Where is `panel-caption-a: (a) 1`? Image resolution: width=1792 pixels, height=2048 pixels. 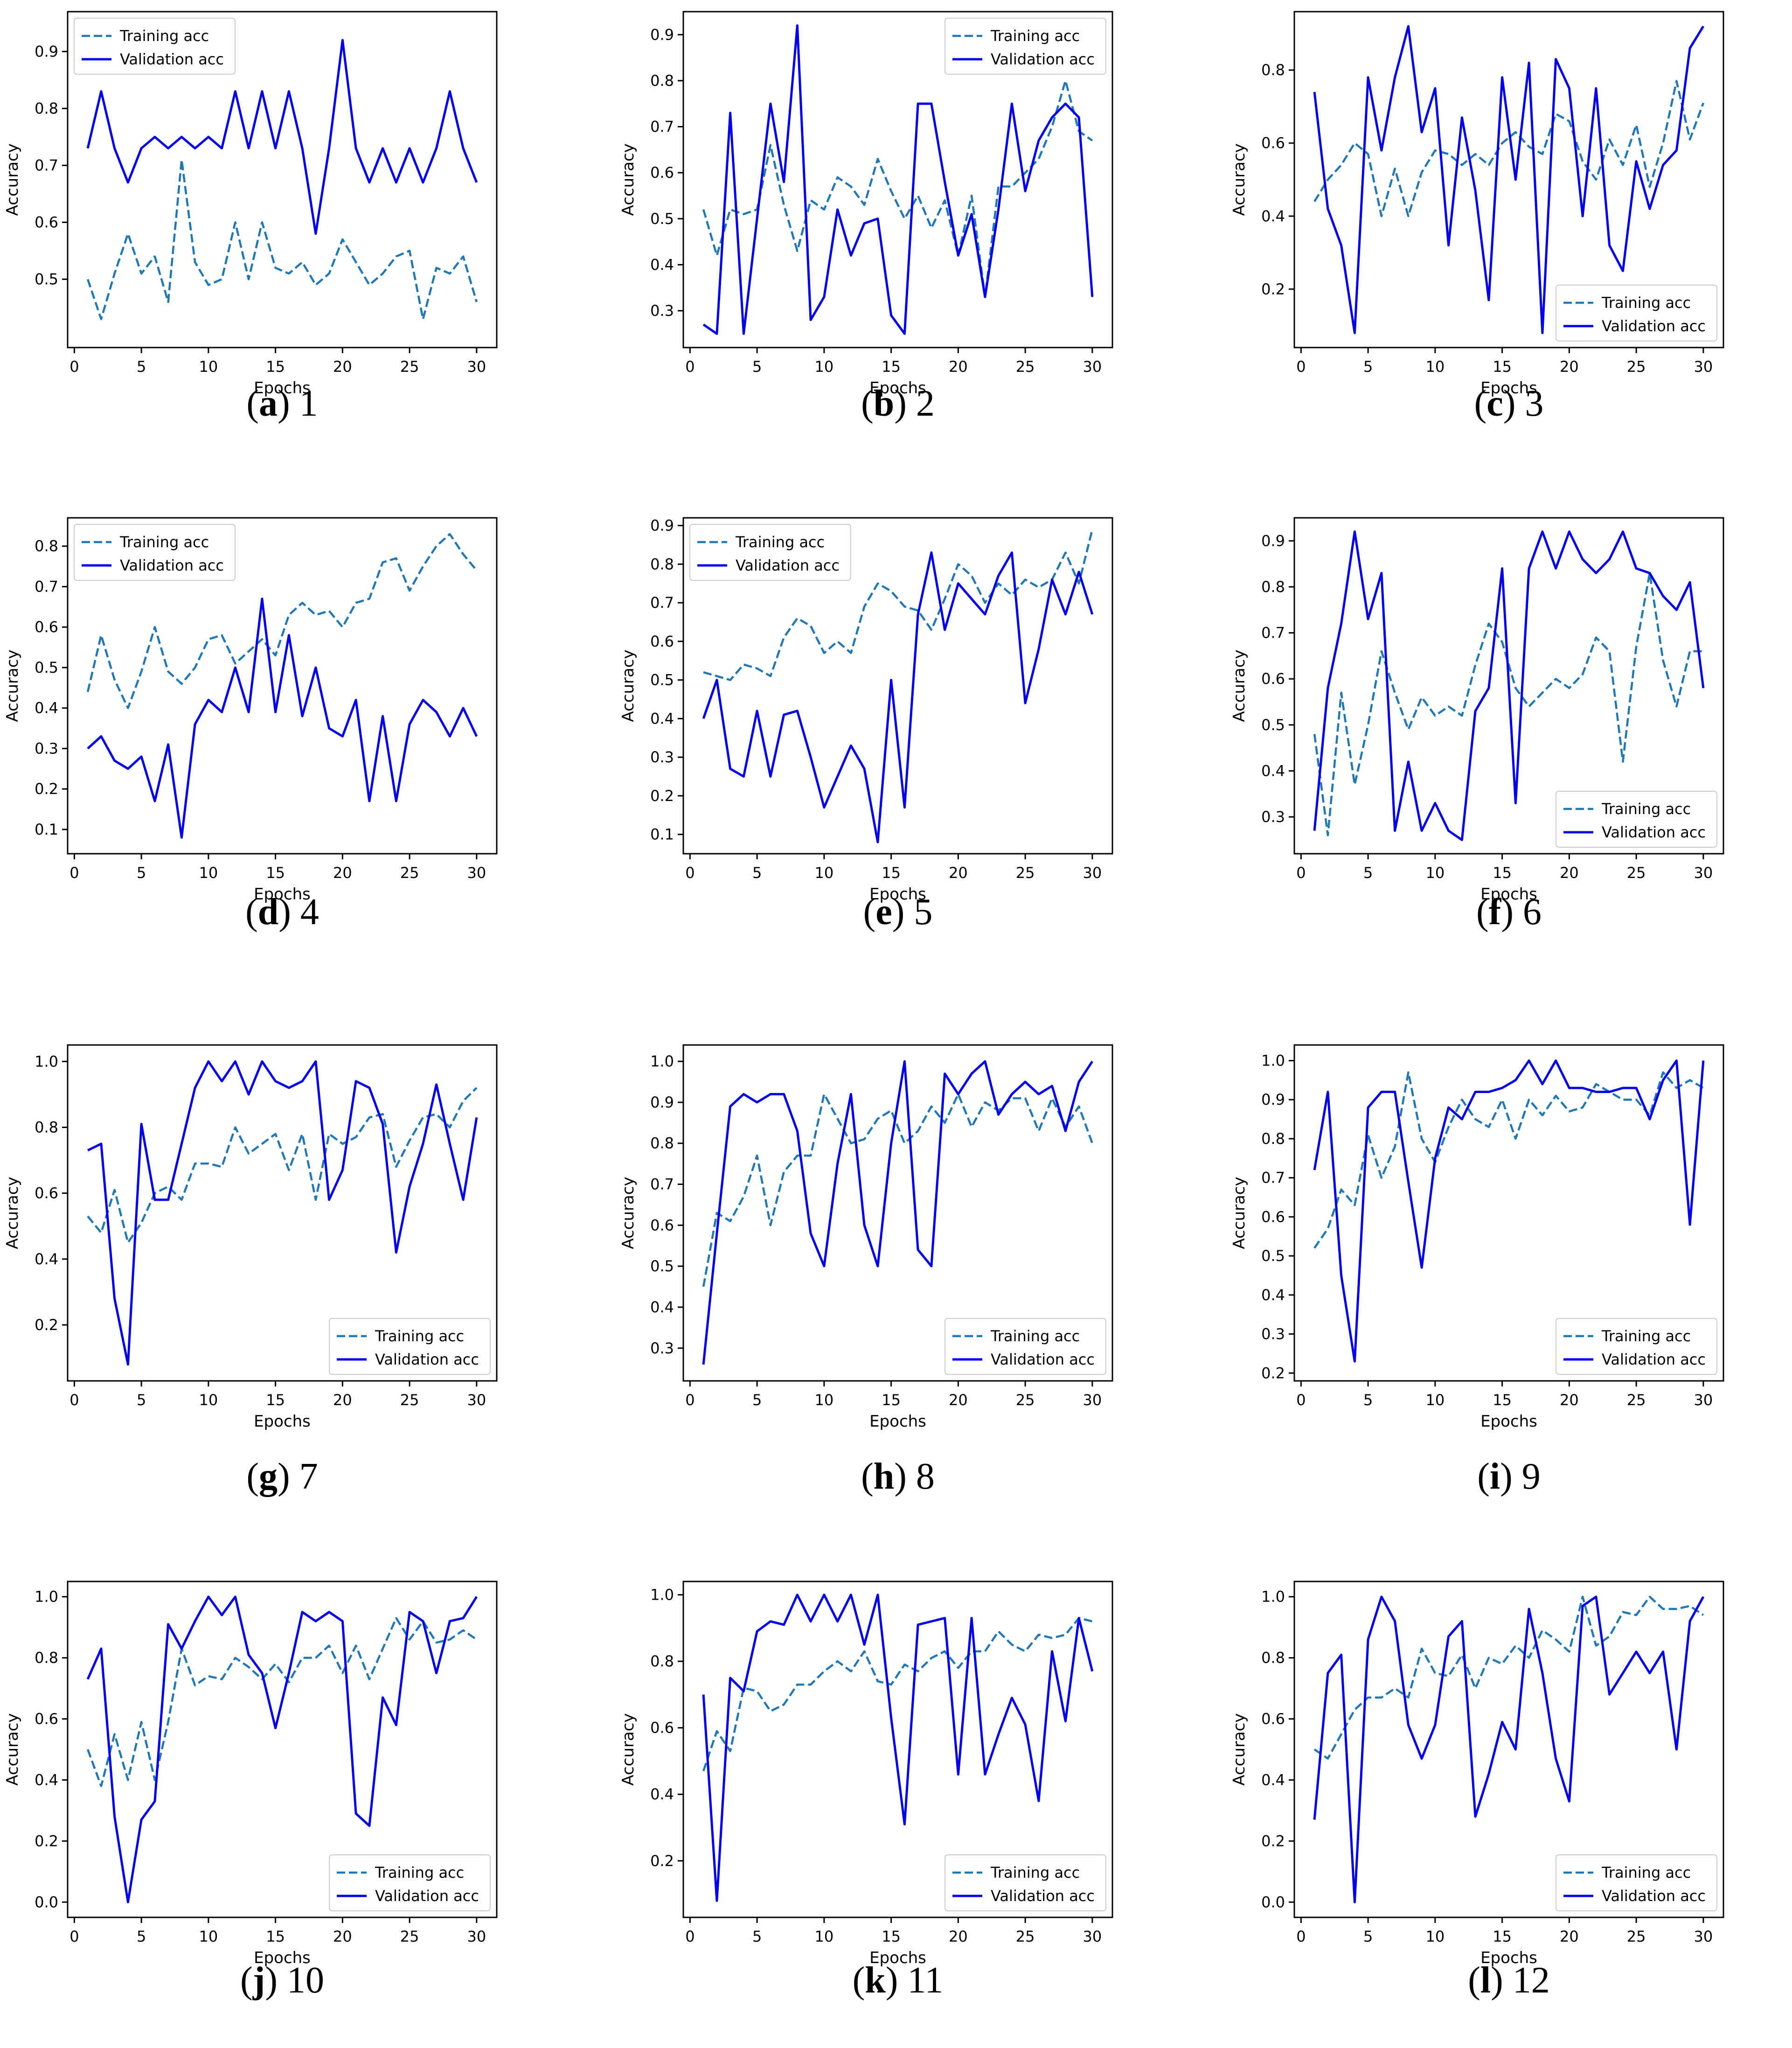
panel-caption-a: (a) 1 is located at coordinates (282, 403).